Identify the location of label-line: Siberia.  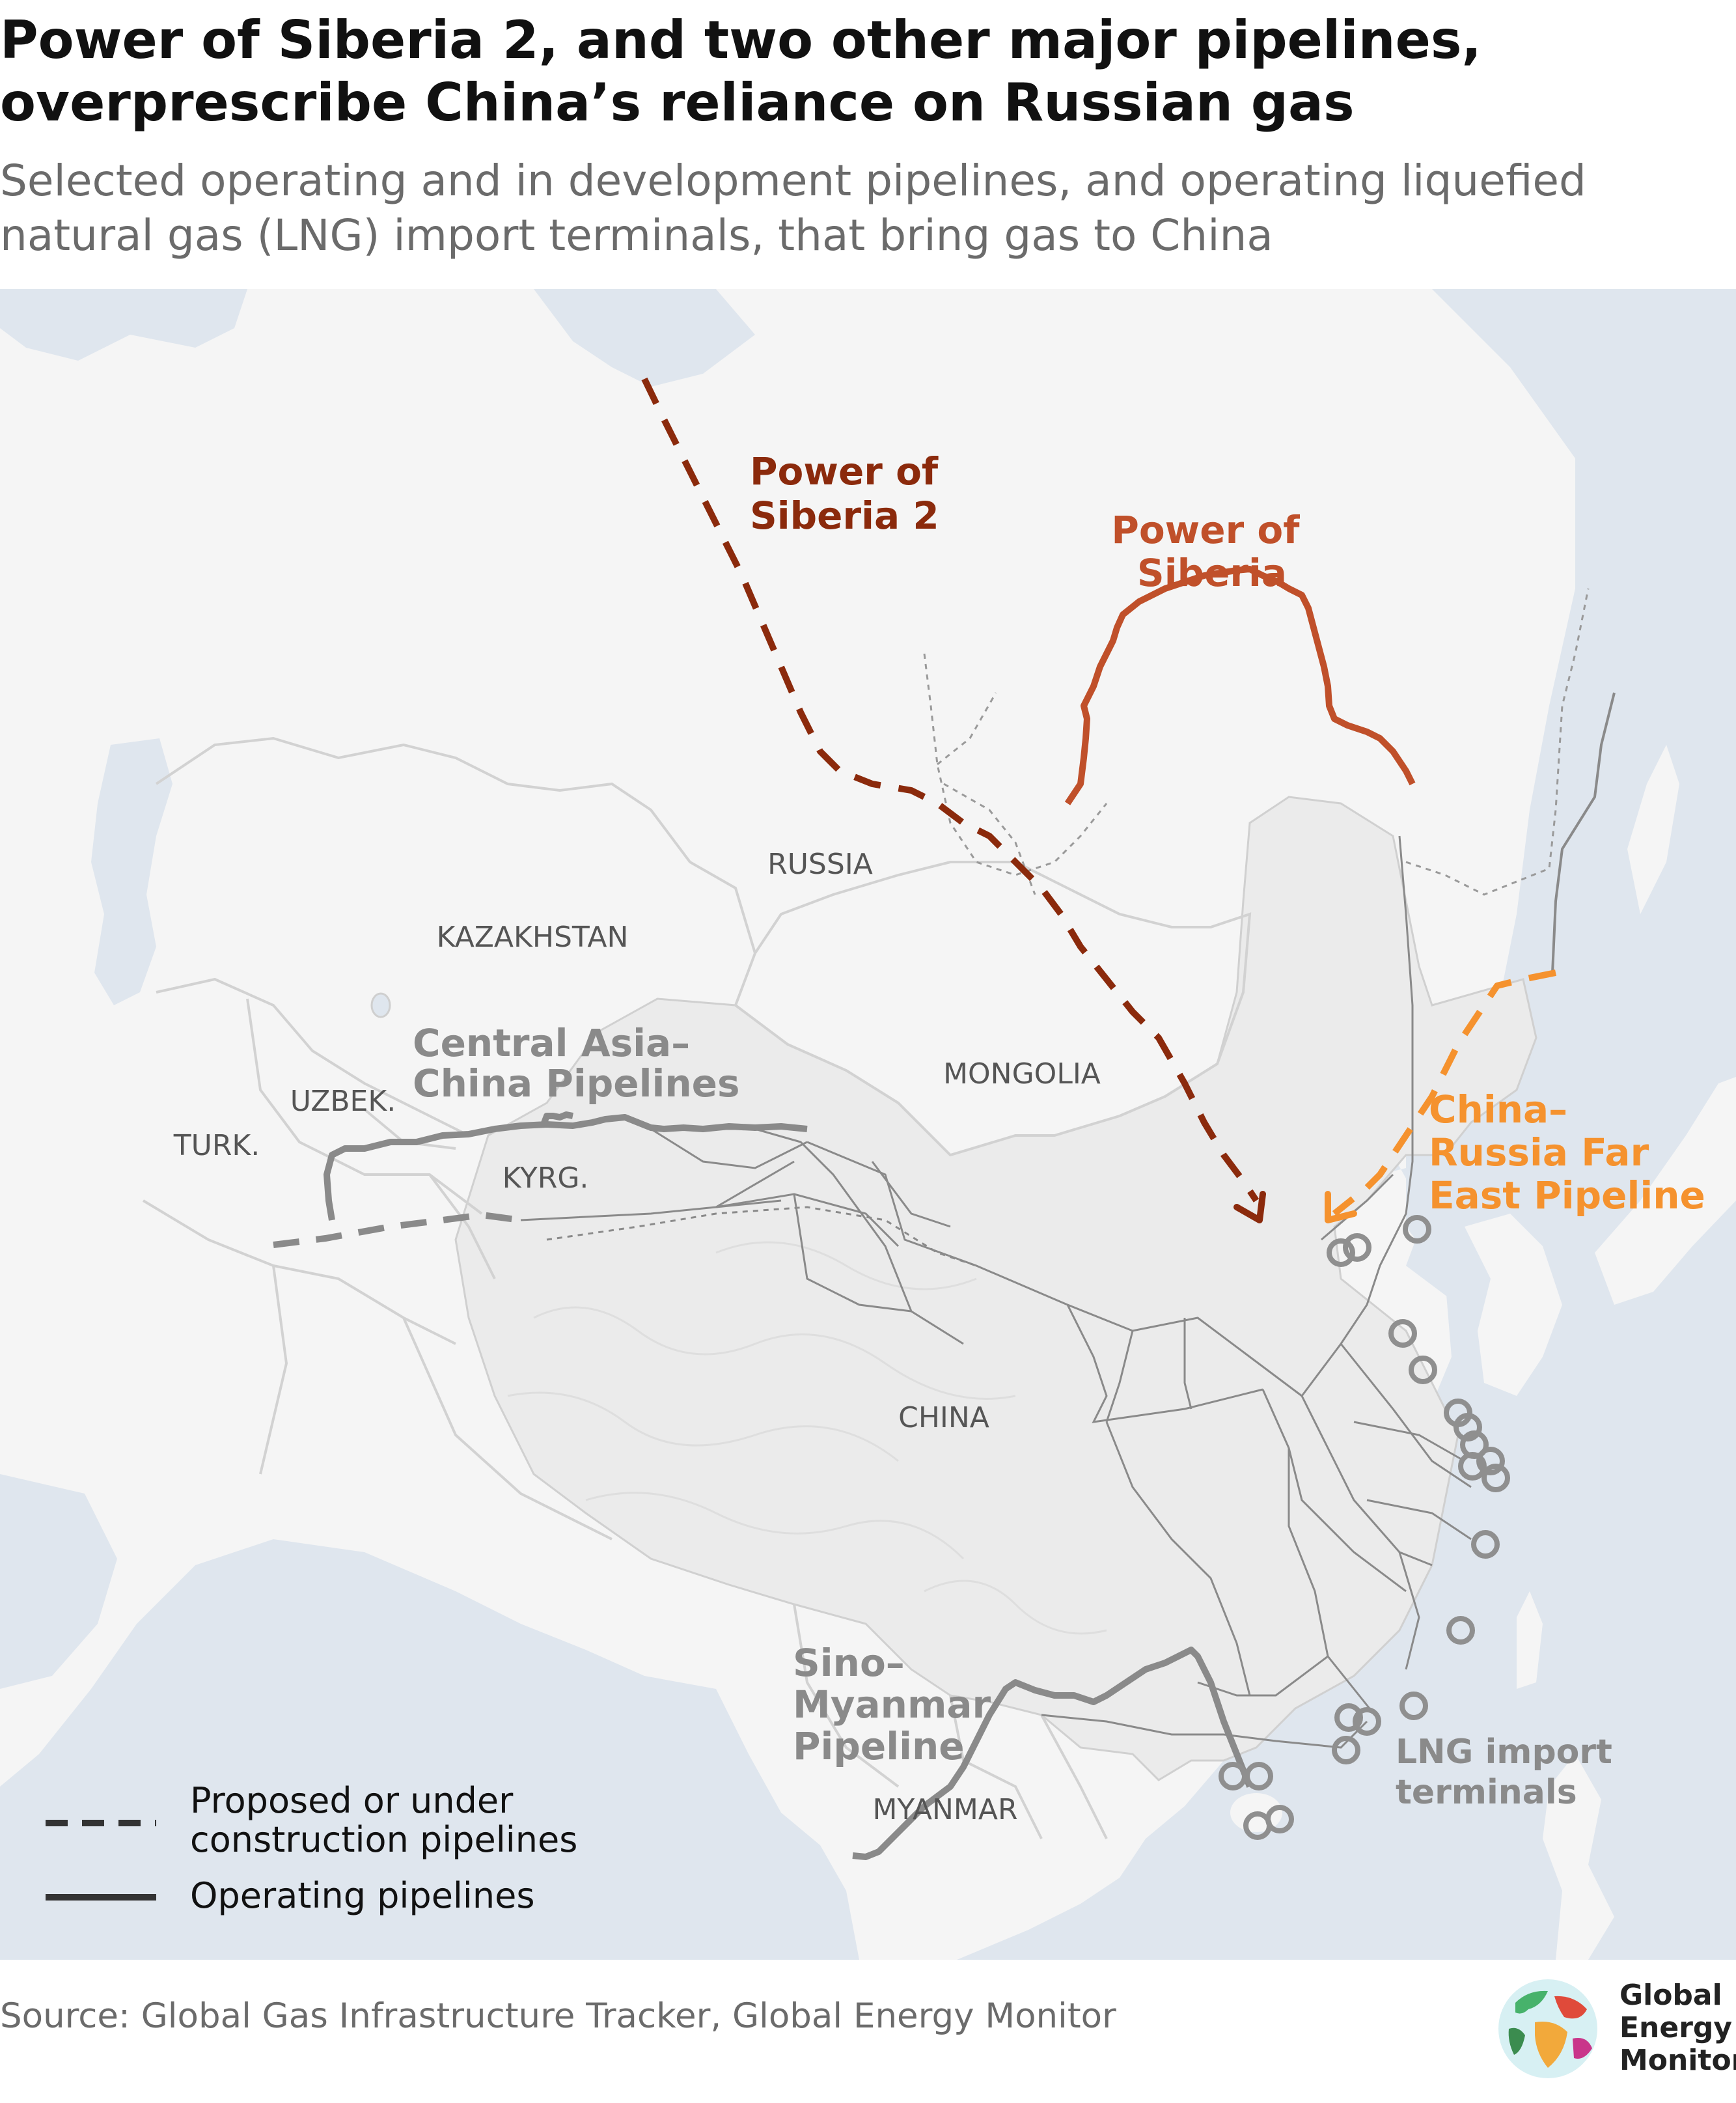
(1212, 573).